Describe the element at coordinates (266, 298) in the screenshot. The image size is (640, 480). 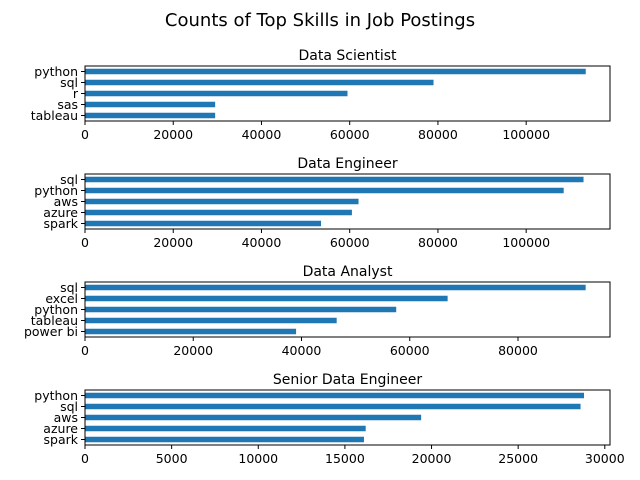
I see `bar-excel` at that location.